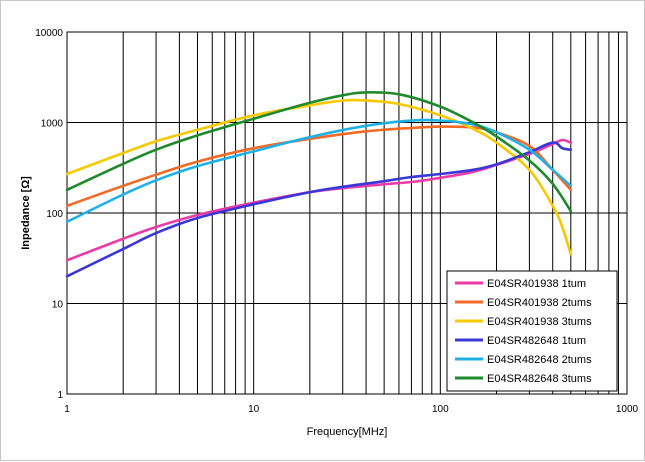 The width and height of the screenshot is (645, 462). I want to click on x-tick-label: 100, so click(440, 409).